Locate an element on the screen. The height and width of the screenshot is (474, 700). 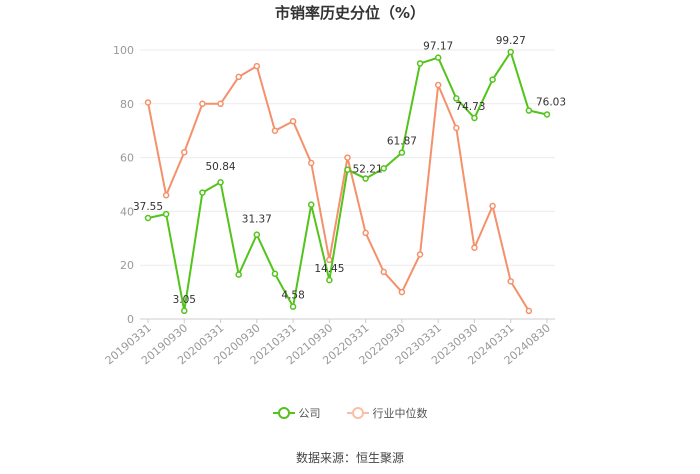
legend-label: 公司 is located at coordinates (309, 413).